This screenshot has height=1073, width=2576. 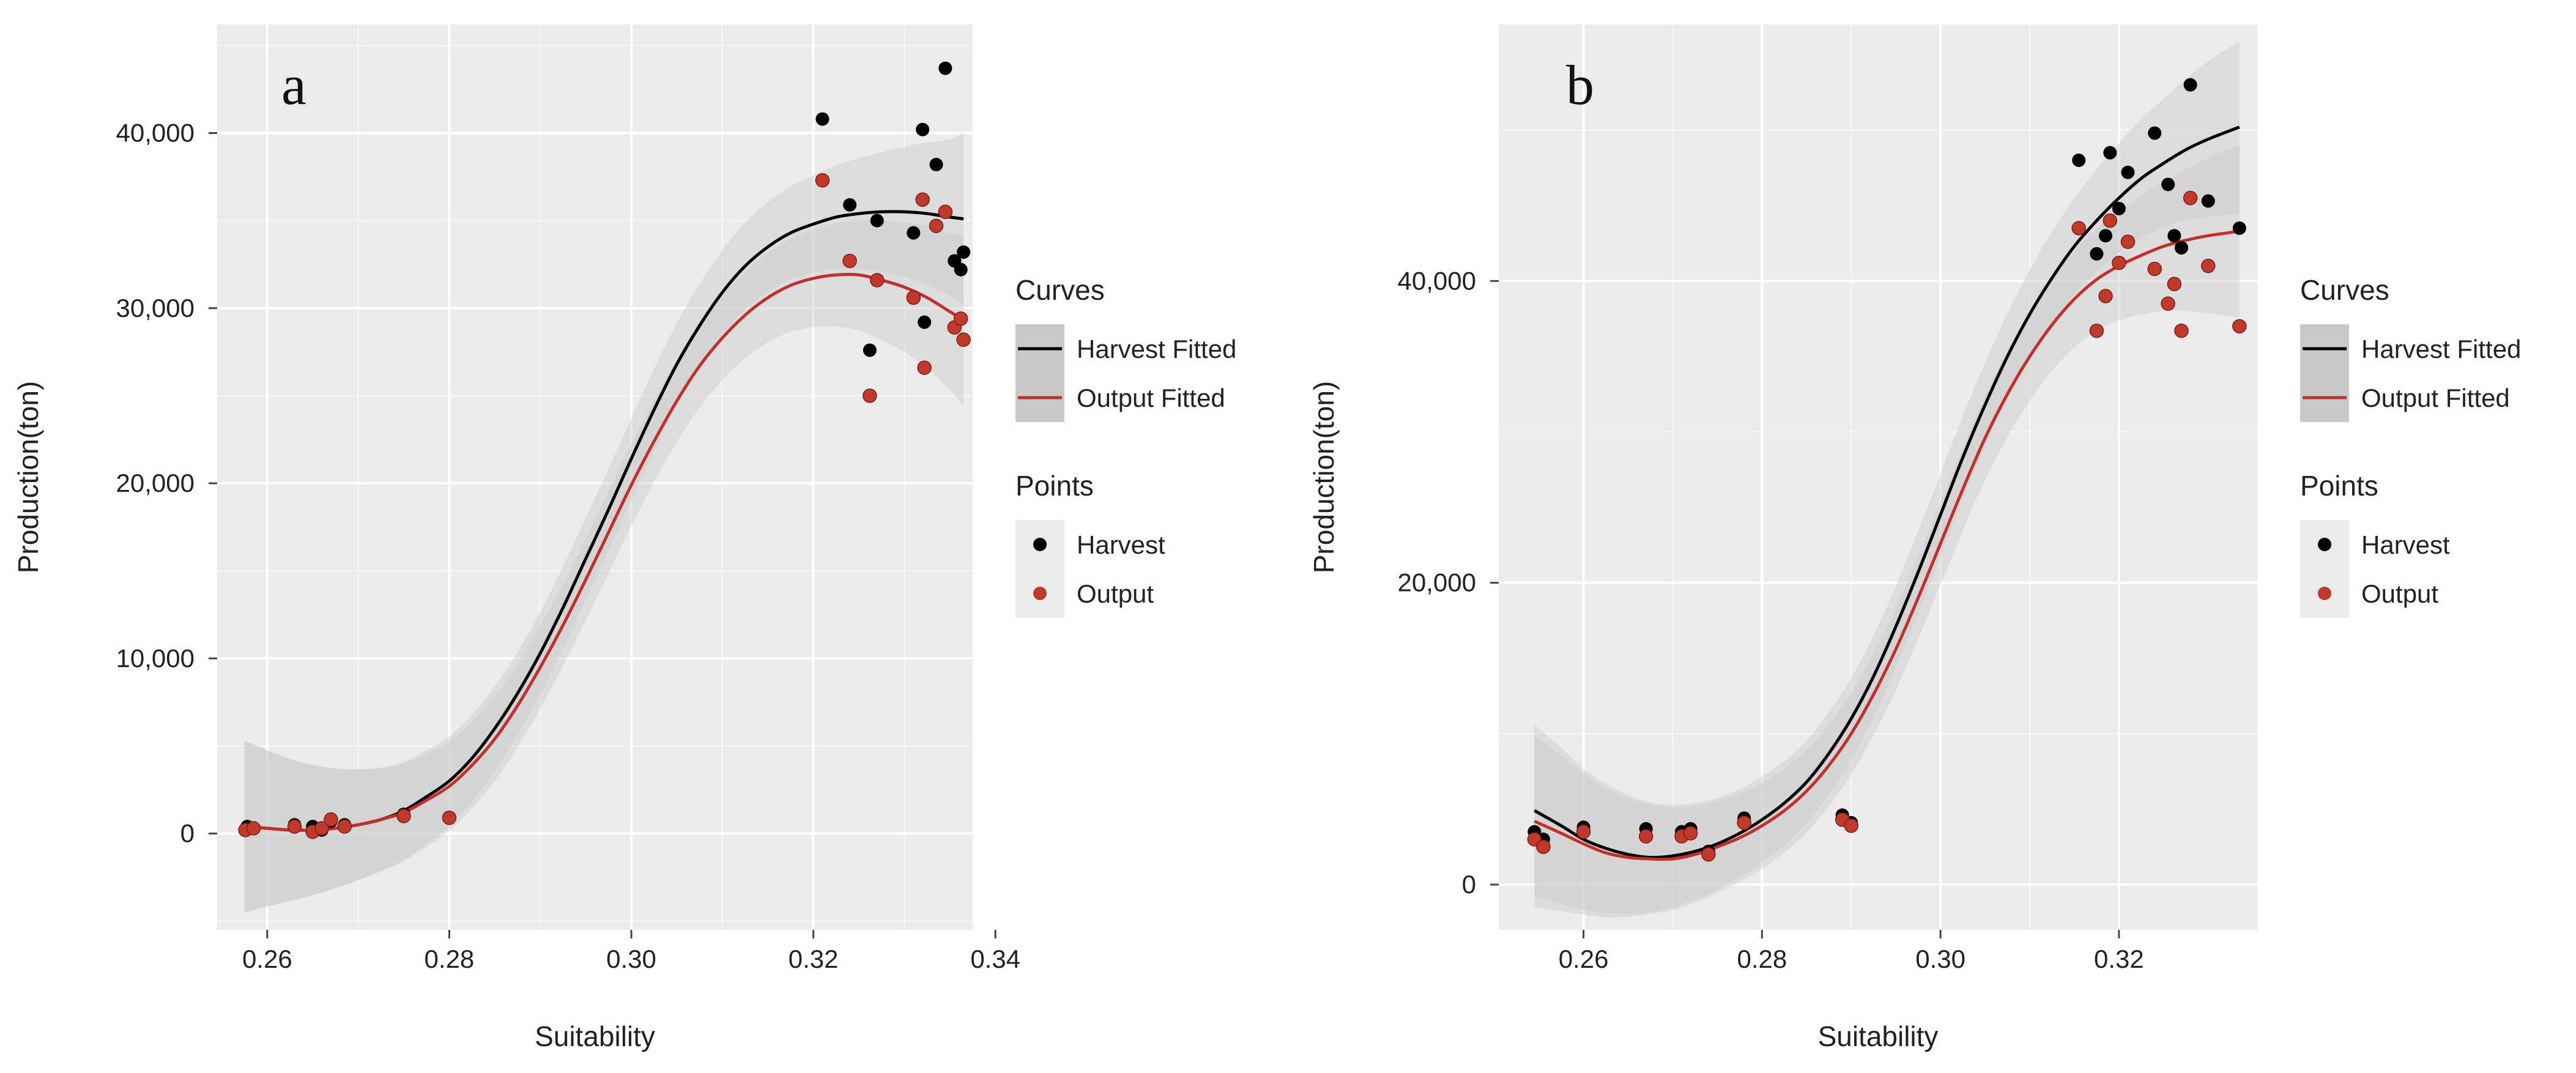 What do you see at coordinates (28, 477) in the screenshot?
I see `y-axis-label: Production(ton)` at bounding box center [28, 477].